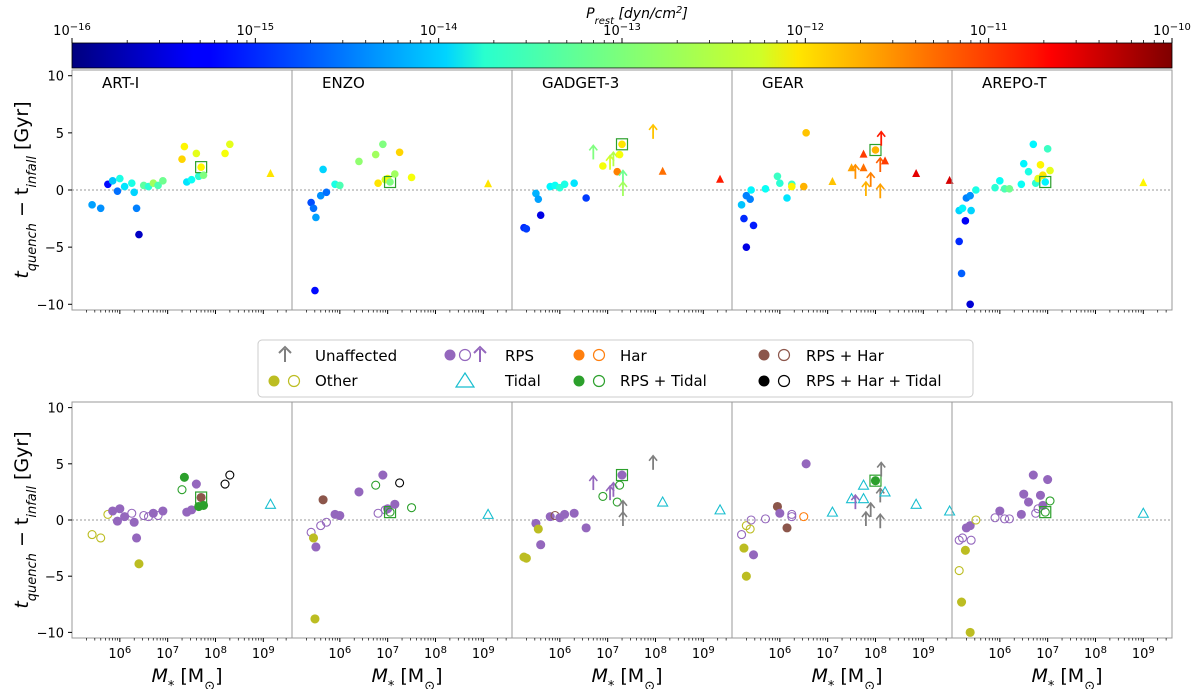 Image resolution: width=1200 pixels, height=689 pixels. Describe the element at coordinates (999, 654) in the screenshot. I see `x-tick-label: 10⁶` at that location.